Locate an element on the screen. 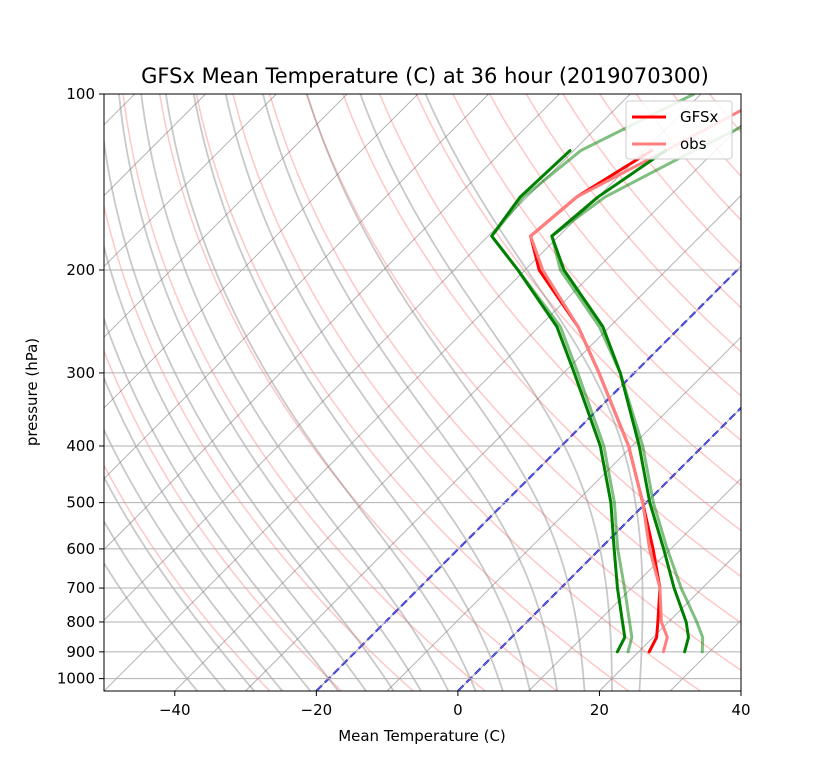 Image resolution: width=823 pixels, height=776 pixels. x-tick-label: 0 is located at coordinates (458, 710).